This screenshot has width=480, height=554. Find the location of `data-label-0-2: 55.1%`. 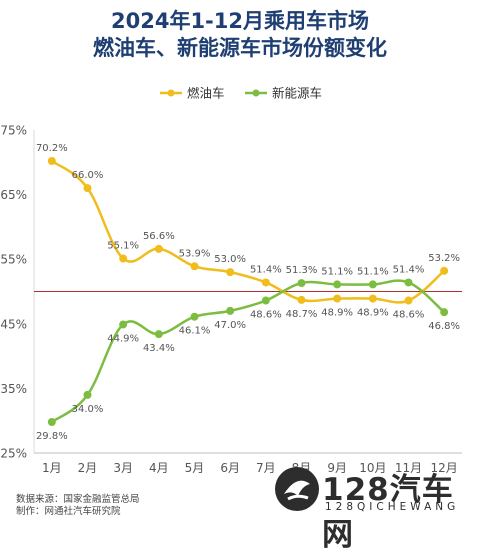

data-label-0-2: 55.1% is located at coordinates (123, 246).